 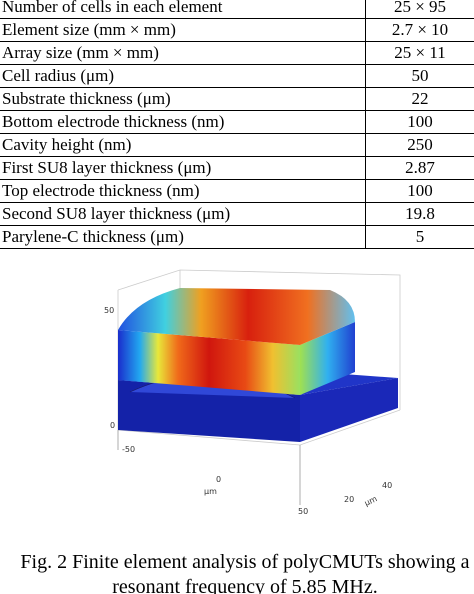 What do you see at coordinates (236, 316) in the screenshot?
I see `upper-top` at bounding box center [236, 316].